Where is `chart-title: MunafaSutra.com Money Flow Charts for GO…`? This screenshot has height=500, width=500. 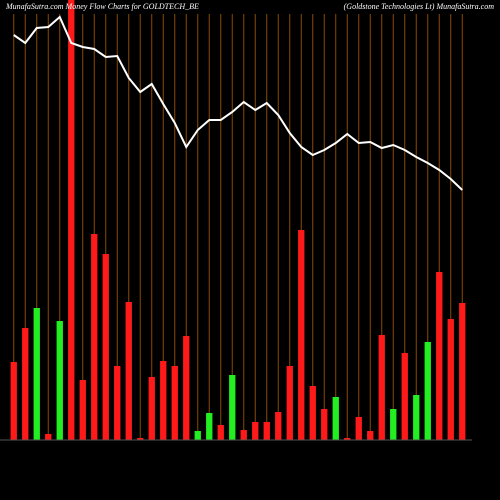 chart-title: MunafaSutra.com Money Flow Charts for GO… is located at coordinates (102, 6).